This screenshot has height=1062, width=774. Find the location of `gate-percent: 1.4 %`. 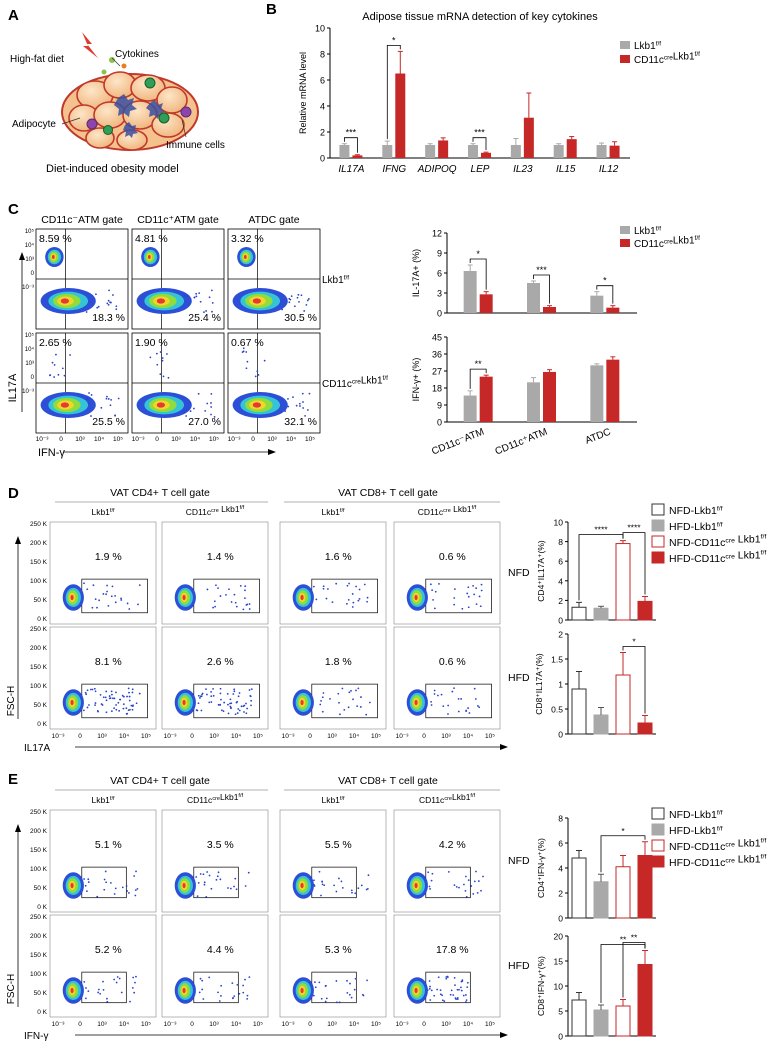

gate-percent: 1.4 % is located at coordinates (220, 557).